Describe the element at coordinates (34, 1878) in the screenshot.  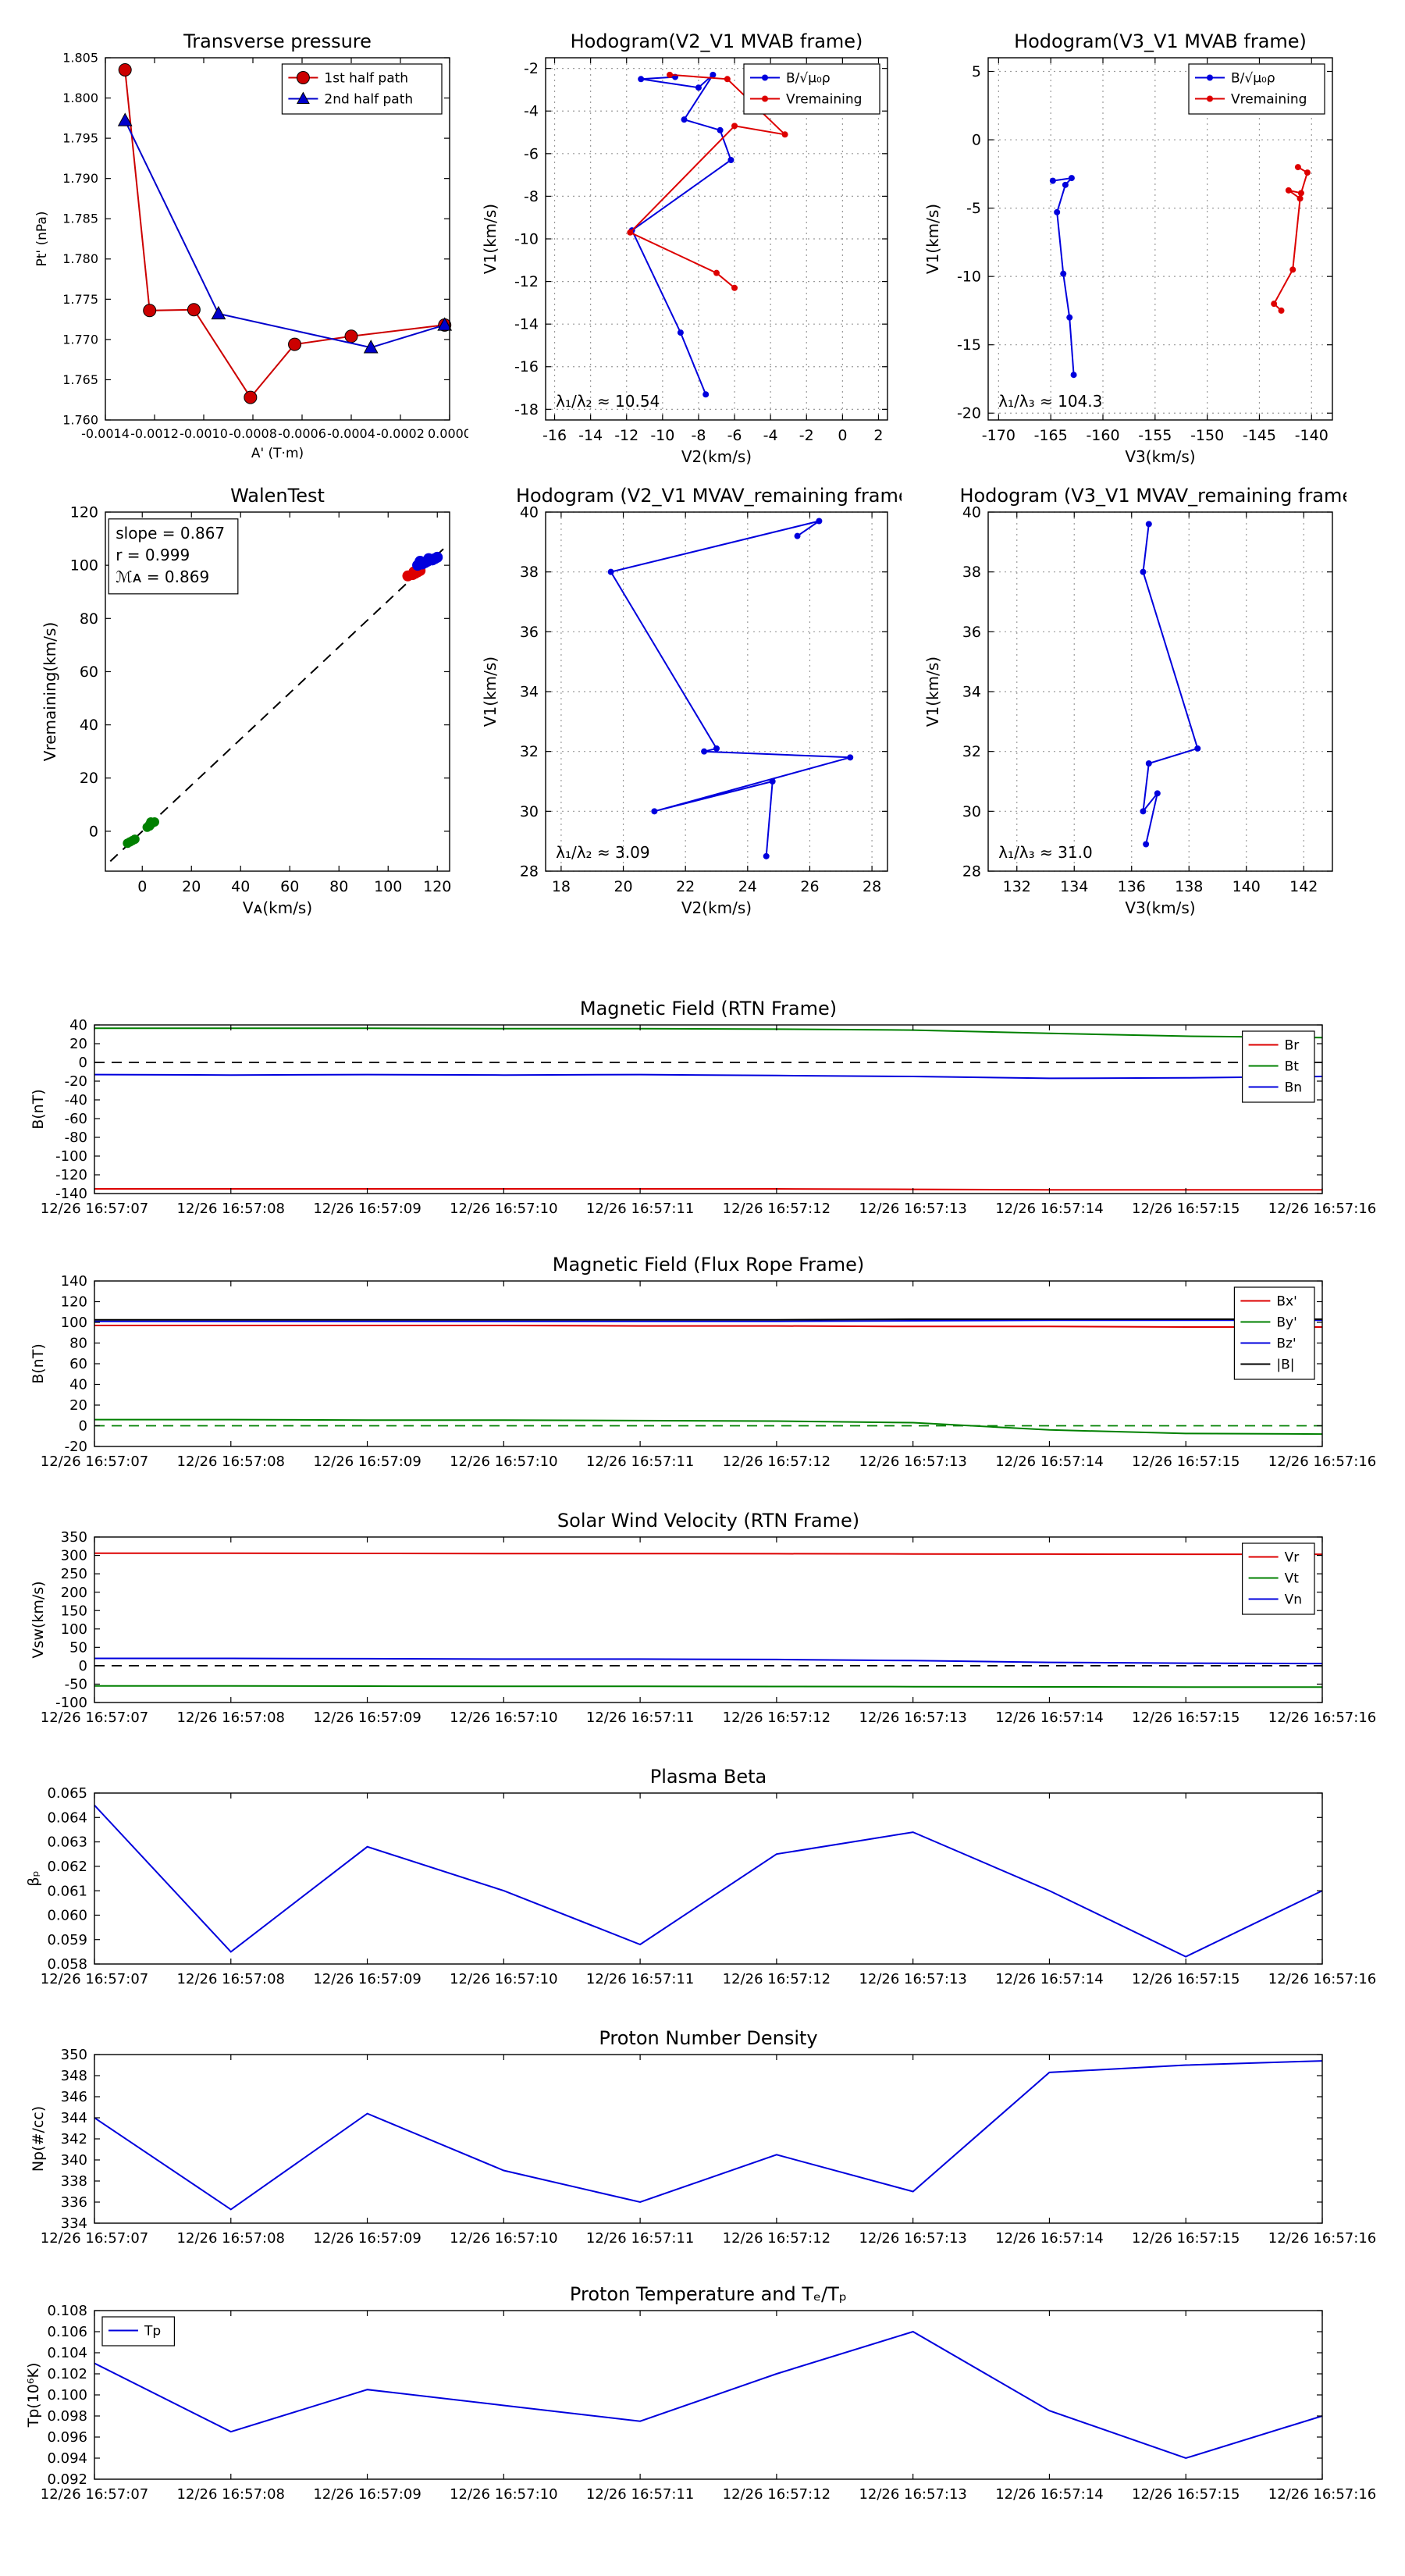
I see `svg-text: βₚ` at that location.